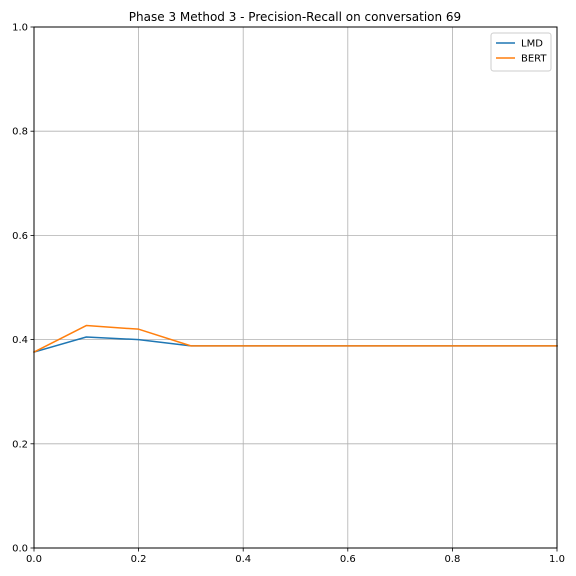 This screenshot has width=576, height=576. What do you see at coordinates (139, 559) in the screenshot?
I see `x-tick-label: 0.2` at bounding box center [139, 559].